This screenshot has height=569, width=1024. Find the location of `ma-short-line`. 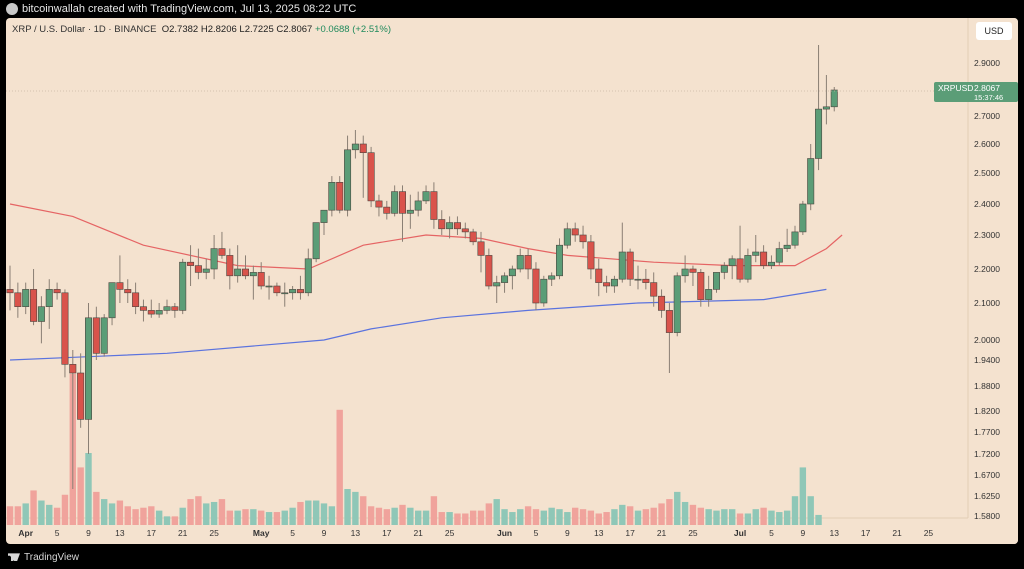

ma-short-line is located at coordinates (426, 236).